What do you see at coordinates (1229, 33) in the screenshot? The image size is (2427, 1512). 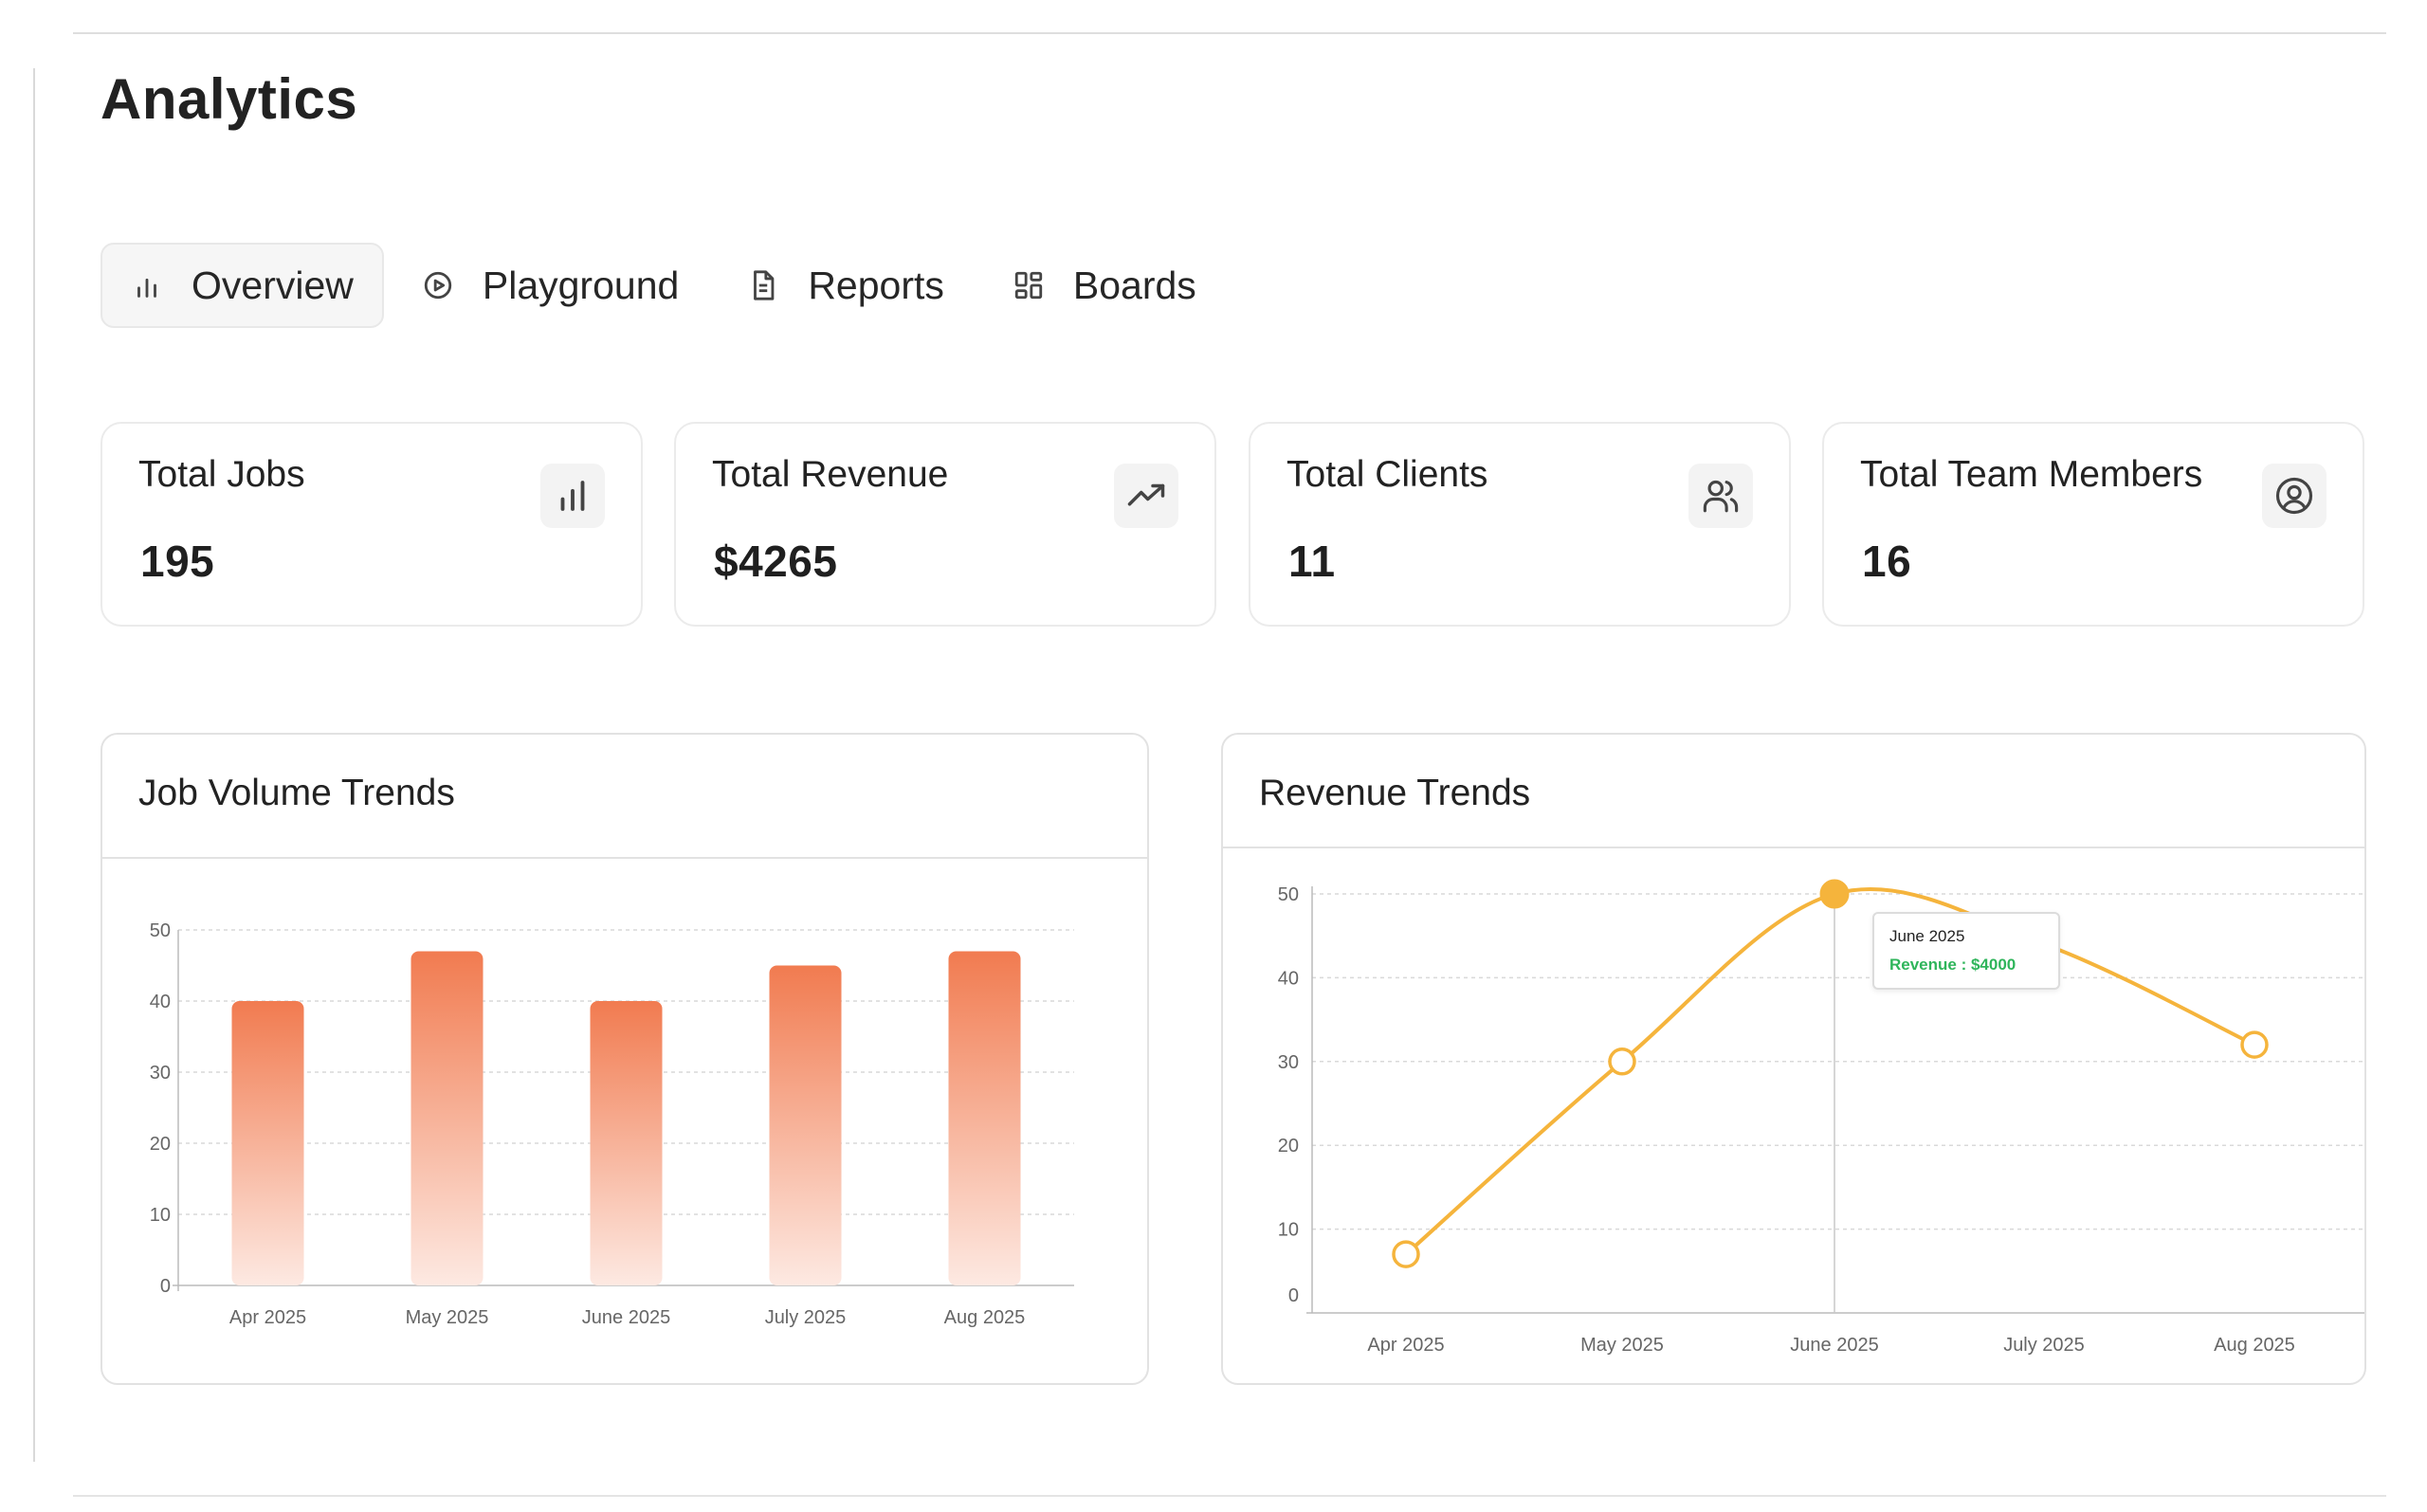 I see `top-divider` at bounding box center [1229, 33].